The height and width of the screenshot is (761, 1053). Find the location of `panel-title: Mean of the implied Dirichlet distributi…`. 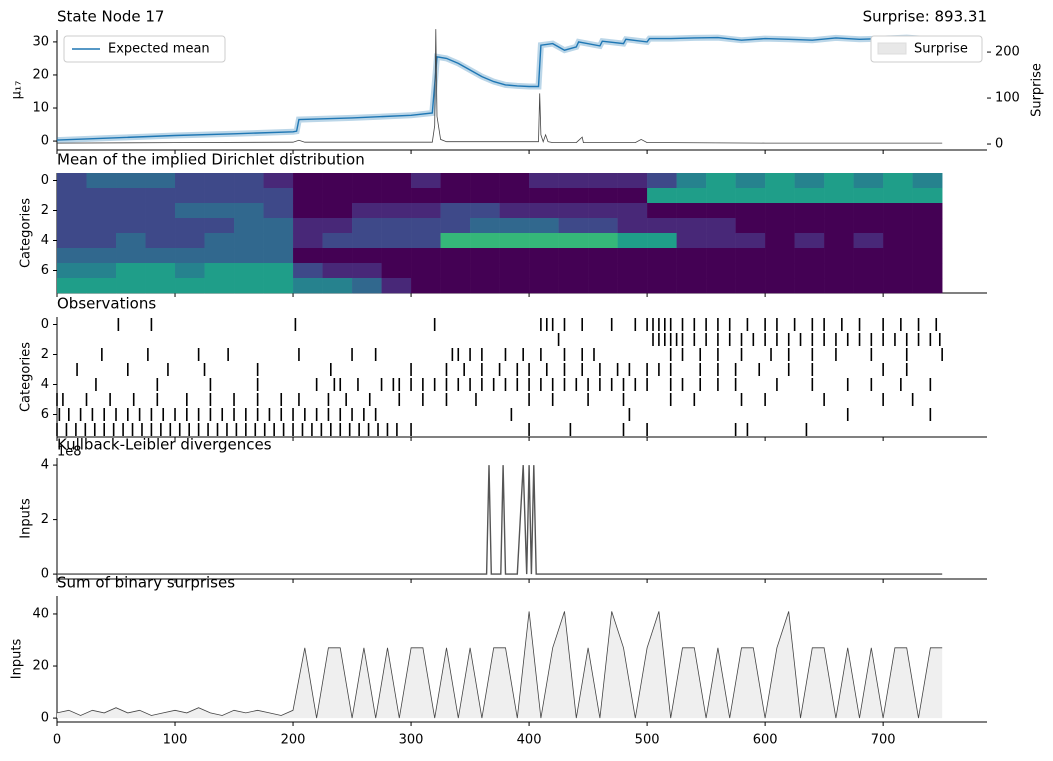

panel-title: Mean of the implied Dirichlet distributi… is located at coordinates (211, 160).